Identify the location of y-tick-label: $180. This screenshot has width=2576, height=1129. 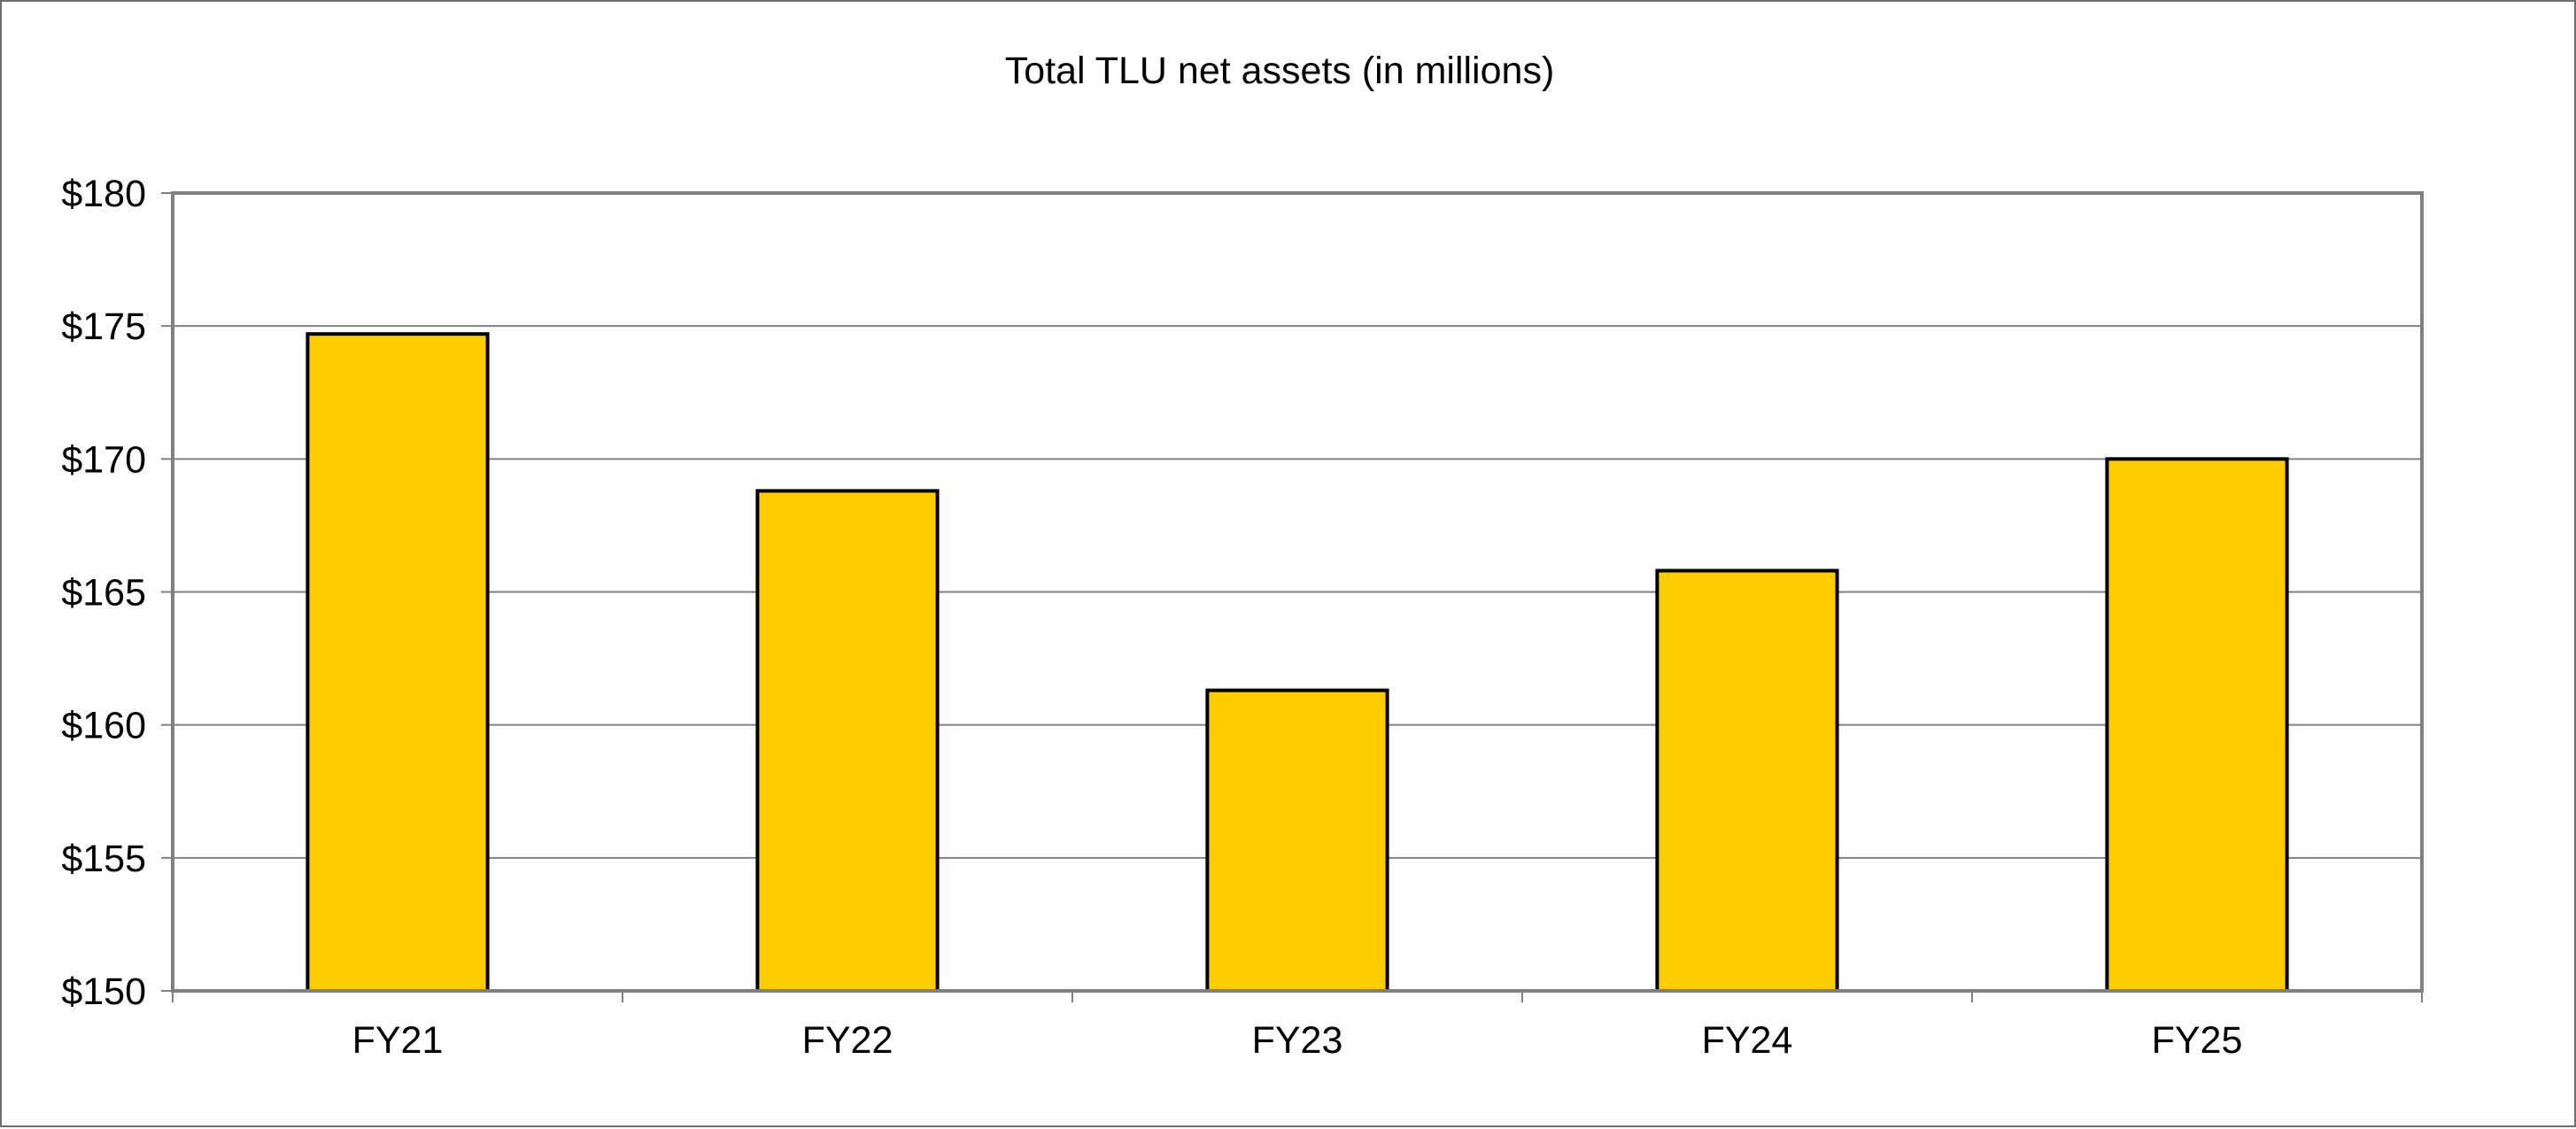
(103, 194).